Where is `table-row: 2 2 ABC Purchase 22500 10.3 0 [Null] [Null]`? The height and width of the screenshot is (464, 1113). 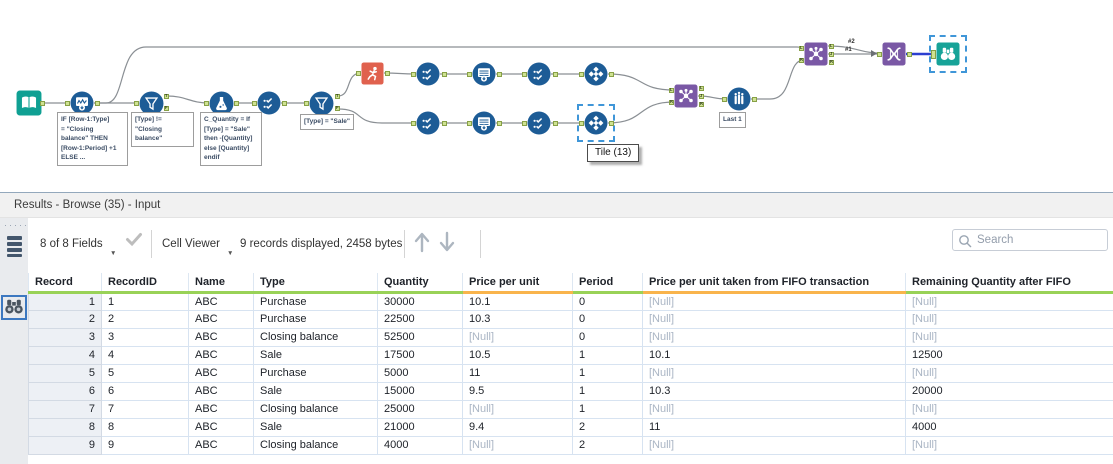
table-row: 2 2 ABC Purchase 22500 10.3 0 [Null] [Null] is located at coordinates (570, 319).